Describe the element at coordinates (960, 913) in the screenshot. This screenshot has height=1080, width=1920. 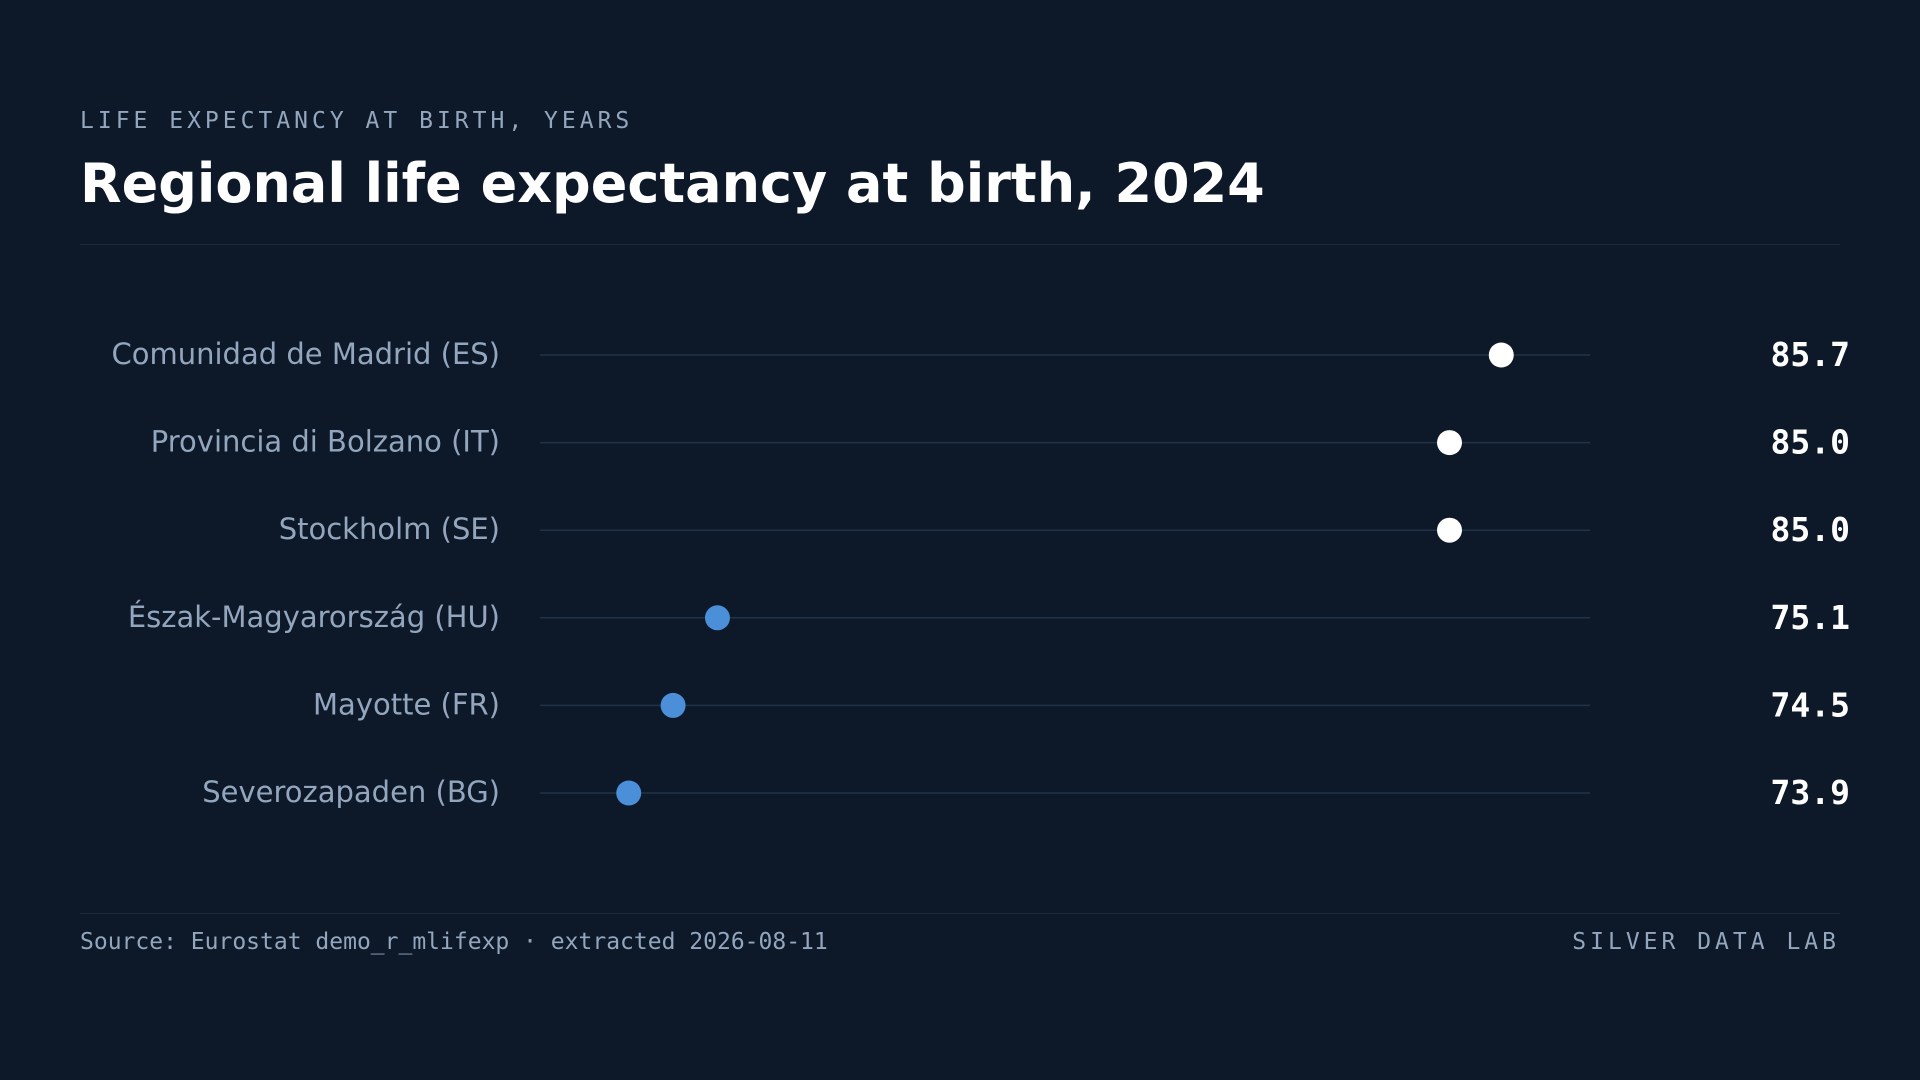
I see `footer-divider` at that location.